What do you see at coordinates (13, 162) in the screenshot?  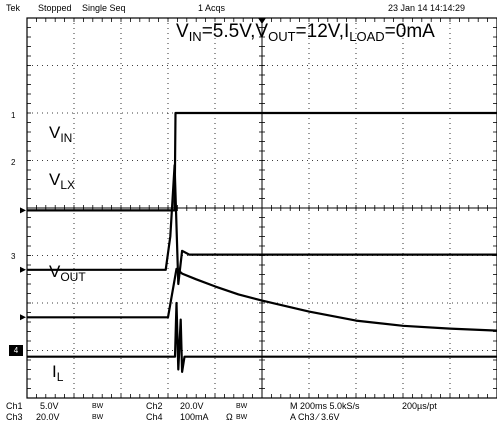 I see `channel-2-marker: 2` at bounding box center [13, 162].